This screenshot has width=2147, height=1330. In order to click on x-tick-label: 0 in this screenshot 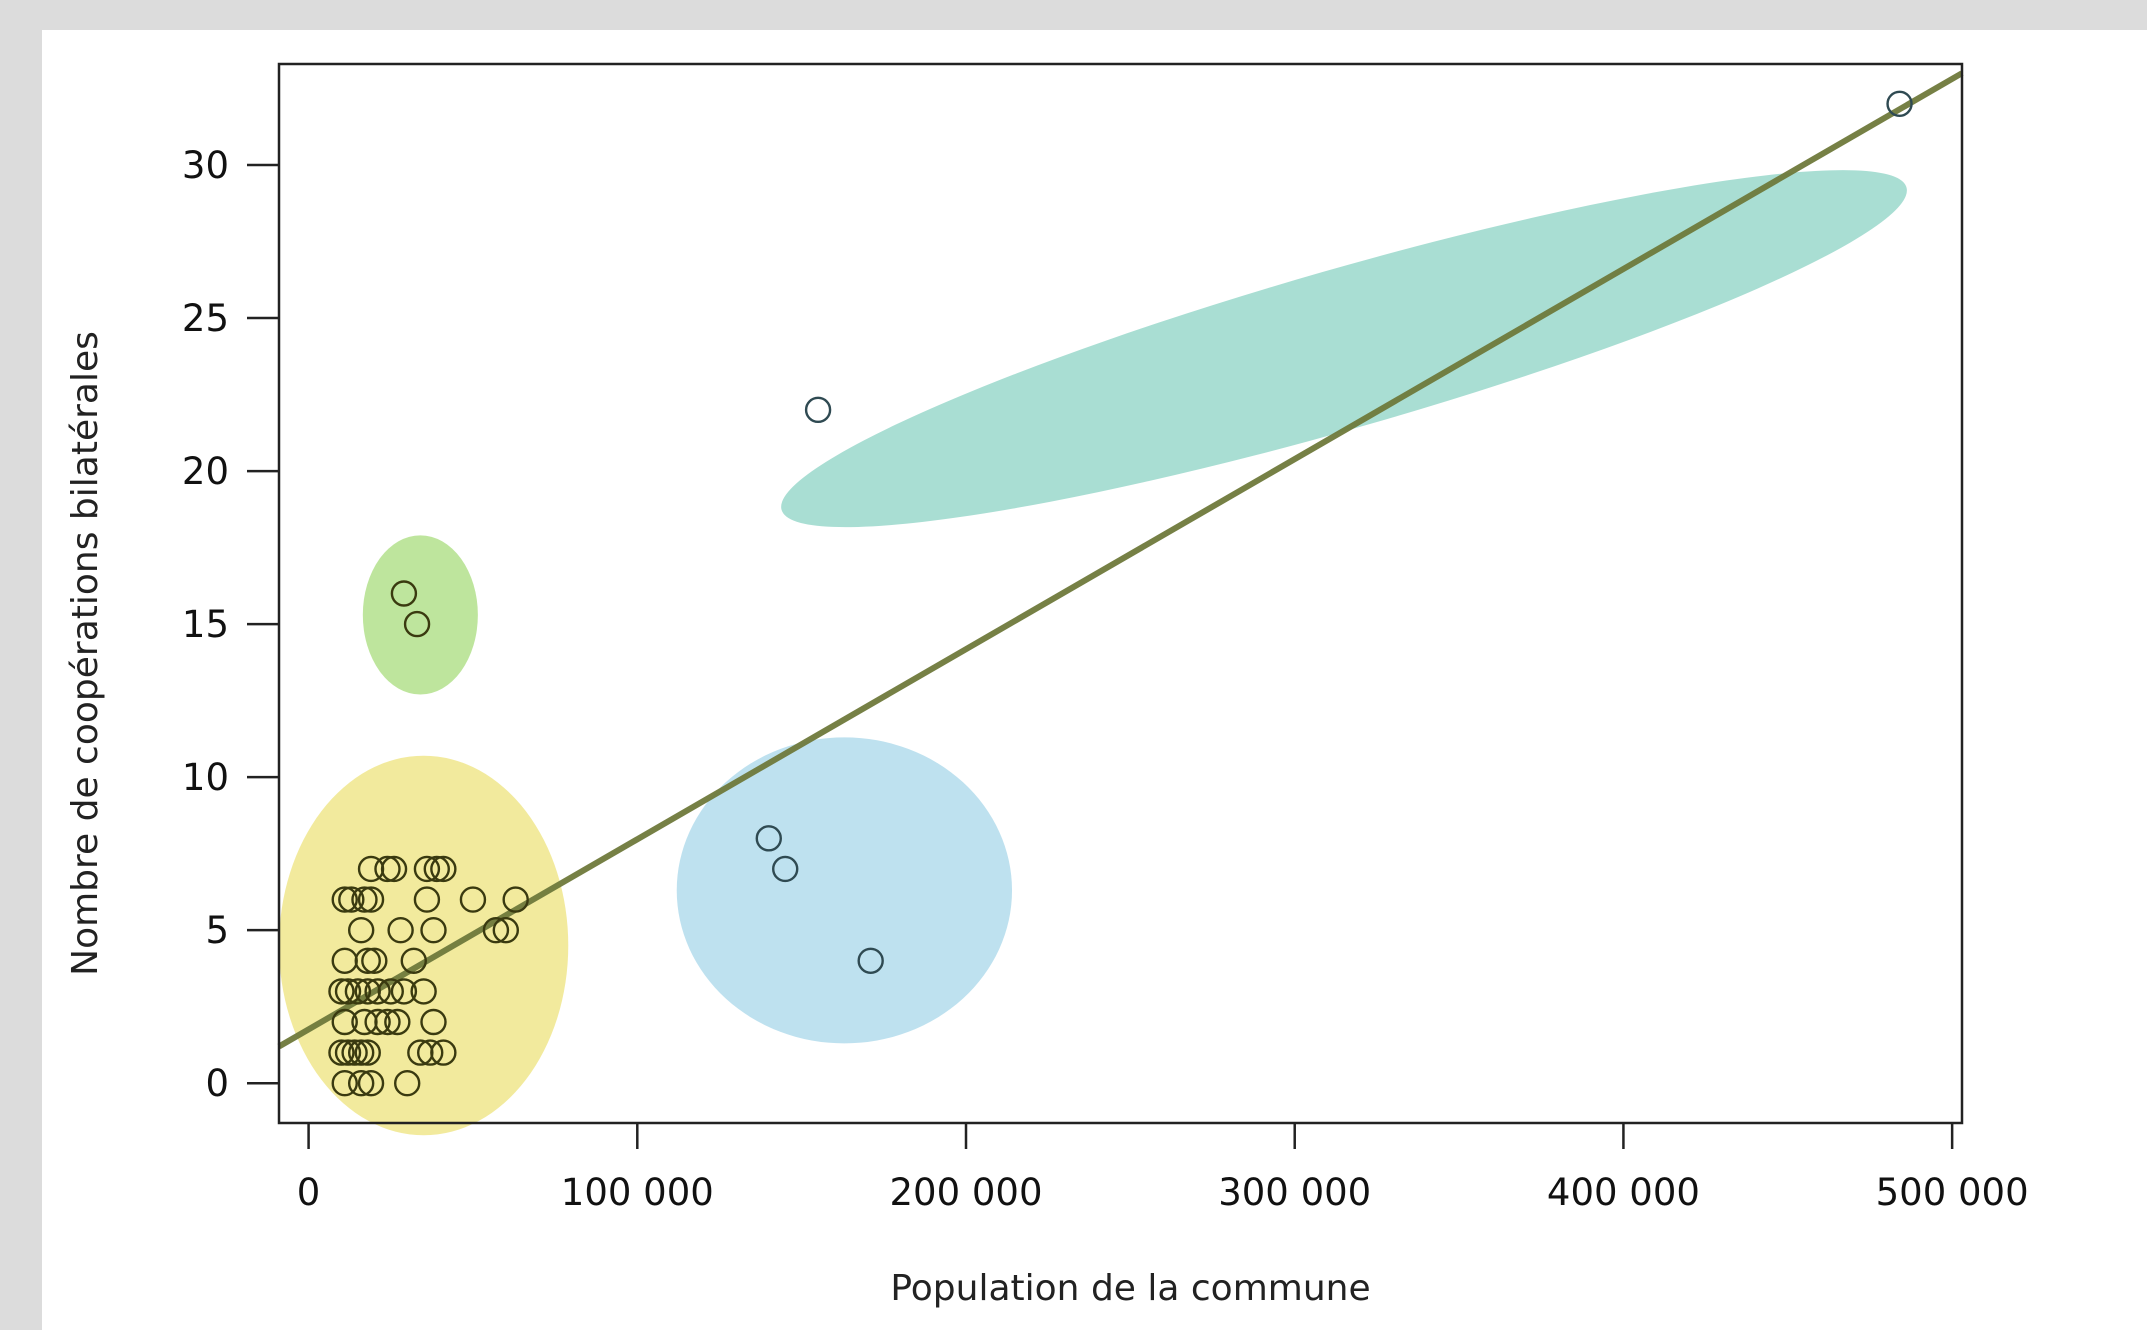, I will do `click(309, 1192)`.